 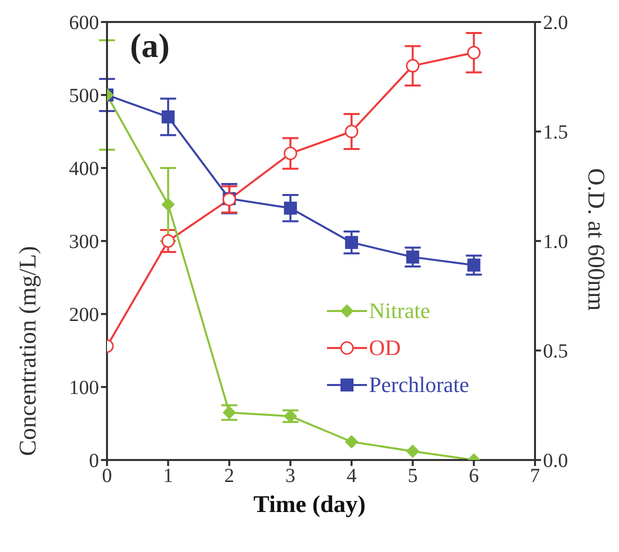 What do you see at coordinates (168, 476) in the screenshot?
I see `x-tick-label: 1` at bounding box center [168, 476].